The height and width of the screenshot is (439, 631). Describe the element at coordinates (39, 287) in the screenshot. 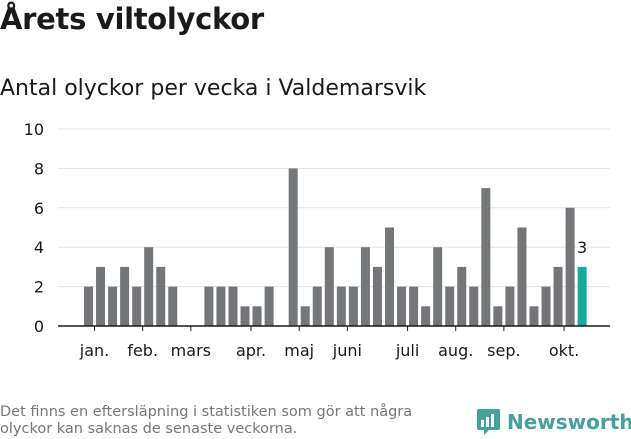

I see `y-tick-label: 2` at that location.